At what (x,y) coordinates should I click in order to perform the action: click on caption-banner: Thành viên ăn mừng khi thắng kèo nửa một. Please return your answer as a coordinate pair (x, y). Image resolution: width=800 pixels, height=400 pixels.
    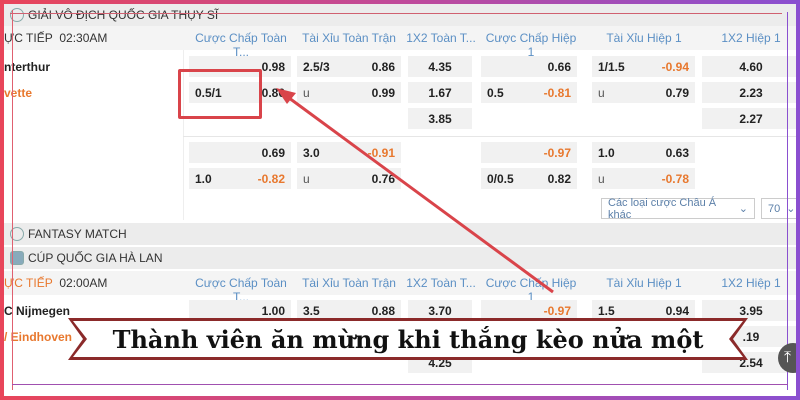
    Looking at the image, I should click on (408, 339).